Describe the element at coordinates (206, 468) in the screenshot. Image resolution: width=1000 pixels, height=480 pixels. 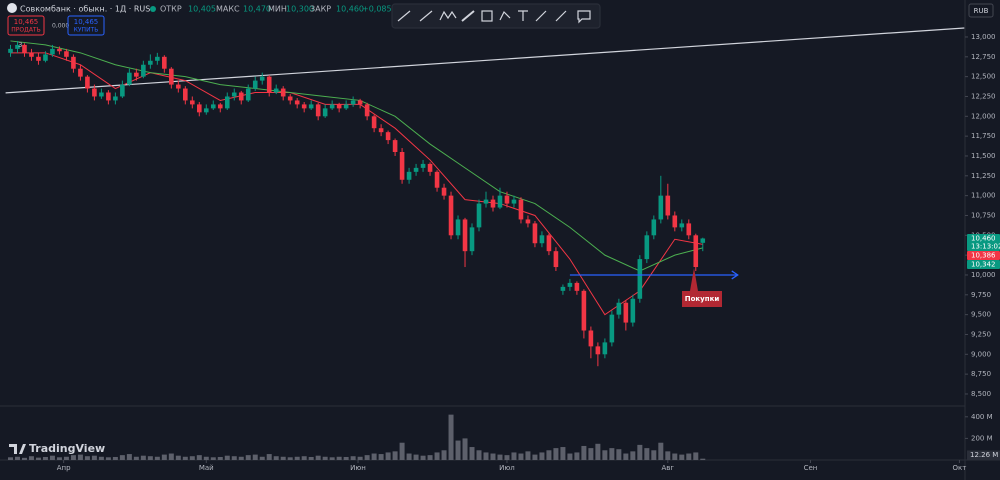
I see `x-tick-label: Май` at that location.